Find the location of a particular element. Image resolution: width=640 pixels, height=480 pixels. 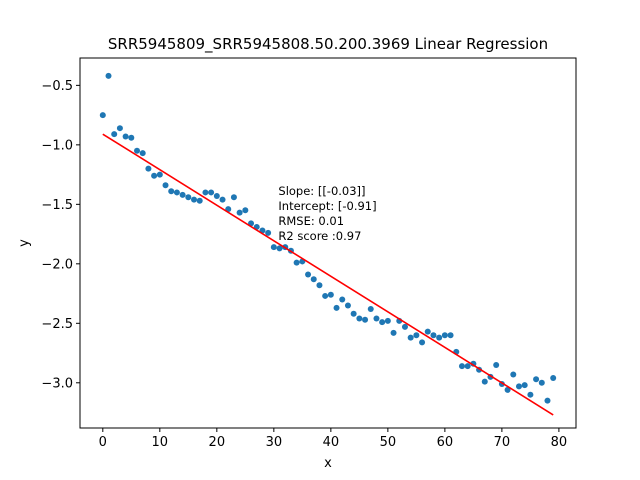

x-tick-label: 80 is located at coordinates (559, 442).